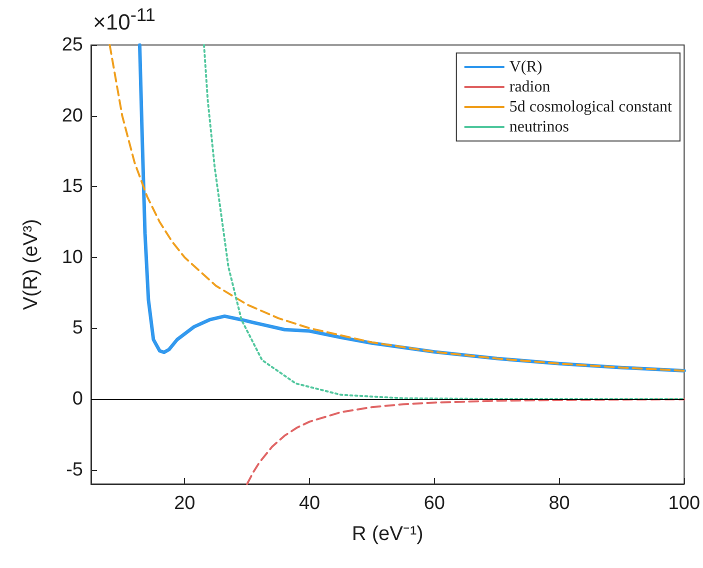  What do you see at coordinates (309, 503) in the screenshot?
I see `x-tick-label: 40` at bounding box center [309, 503].